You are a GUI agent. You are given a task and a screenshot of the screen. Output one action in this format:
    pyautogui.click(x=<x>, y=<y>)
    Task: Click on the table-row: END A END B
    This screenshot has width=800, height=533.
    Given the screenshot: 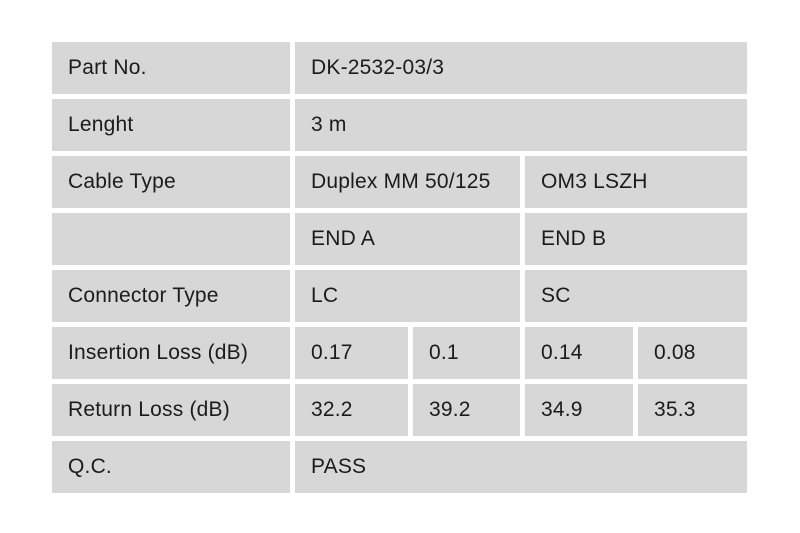 What is the action you would take?
    pyautogui.click(x=400, y=239)
    